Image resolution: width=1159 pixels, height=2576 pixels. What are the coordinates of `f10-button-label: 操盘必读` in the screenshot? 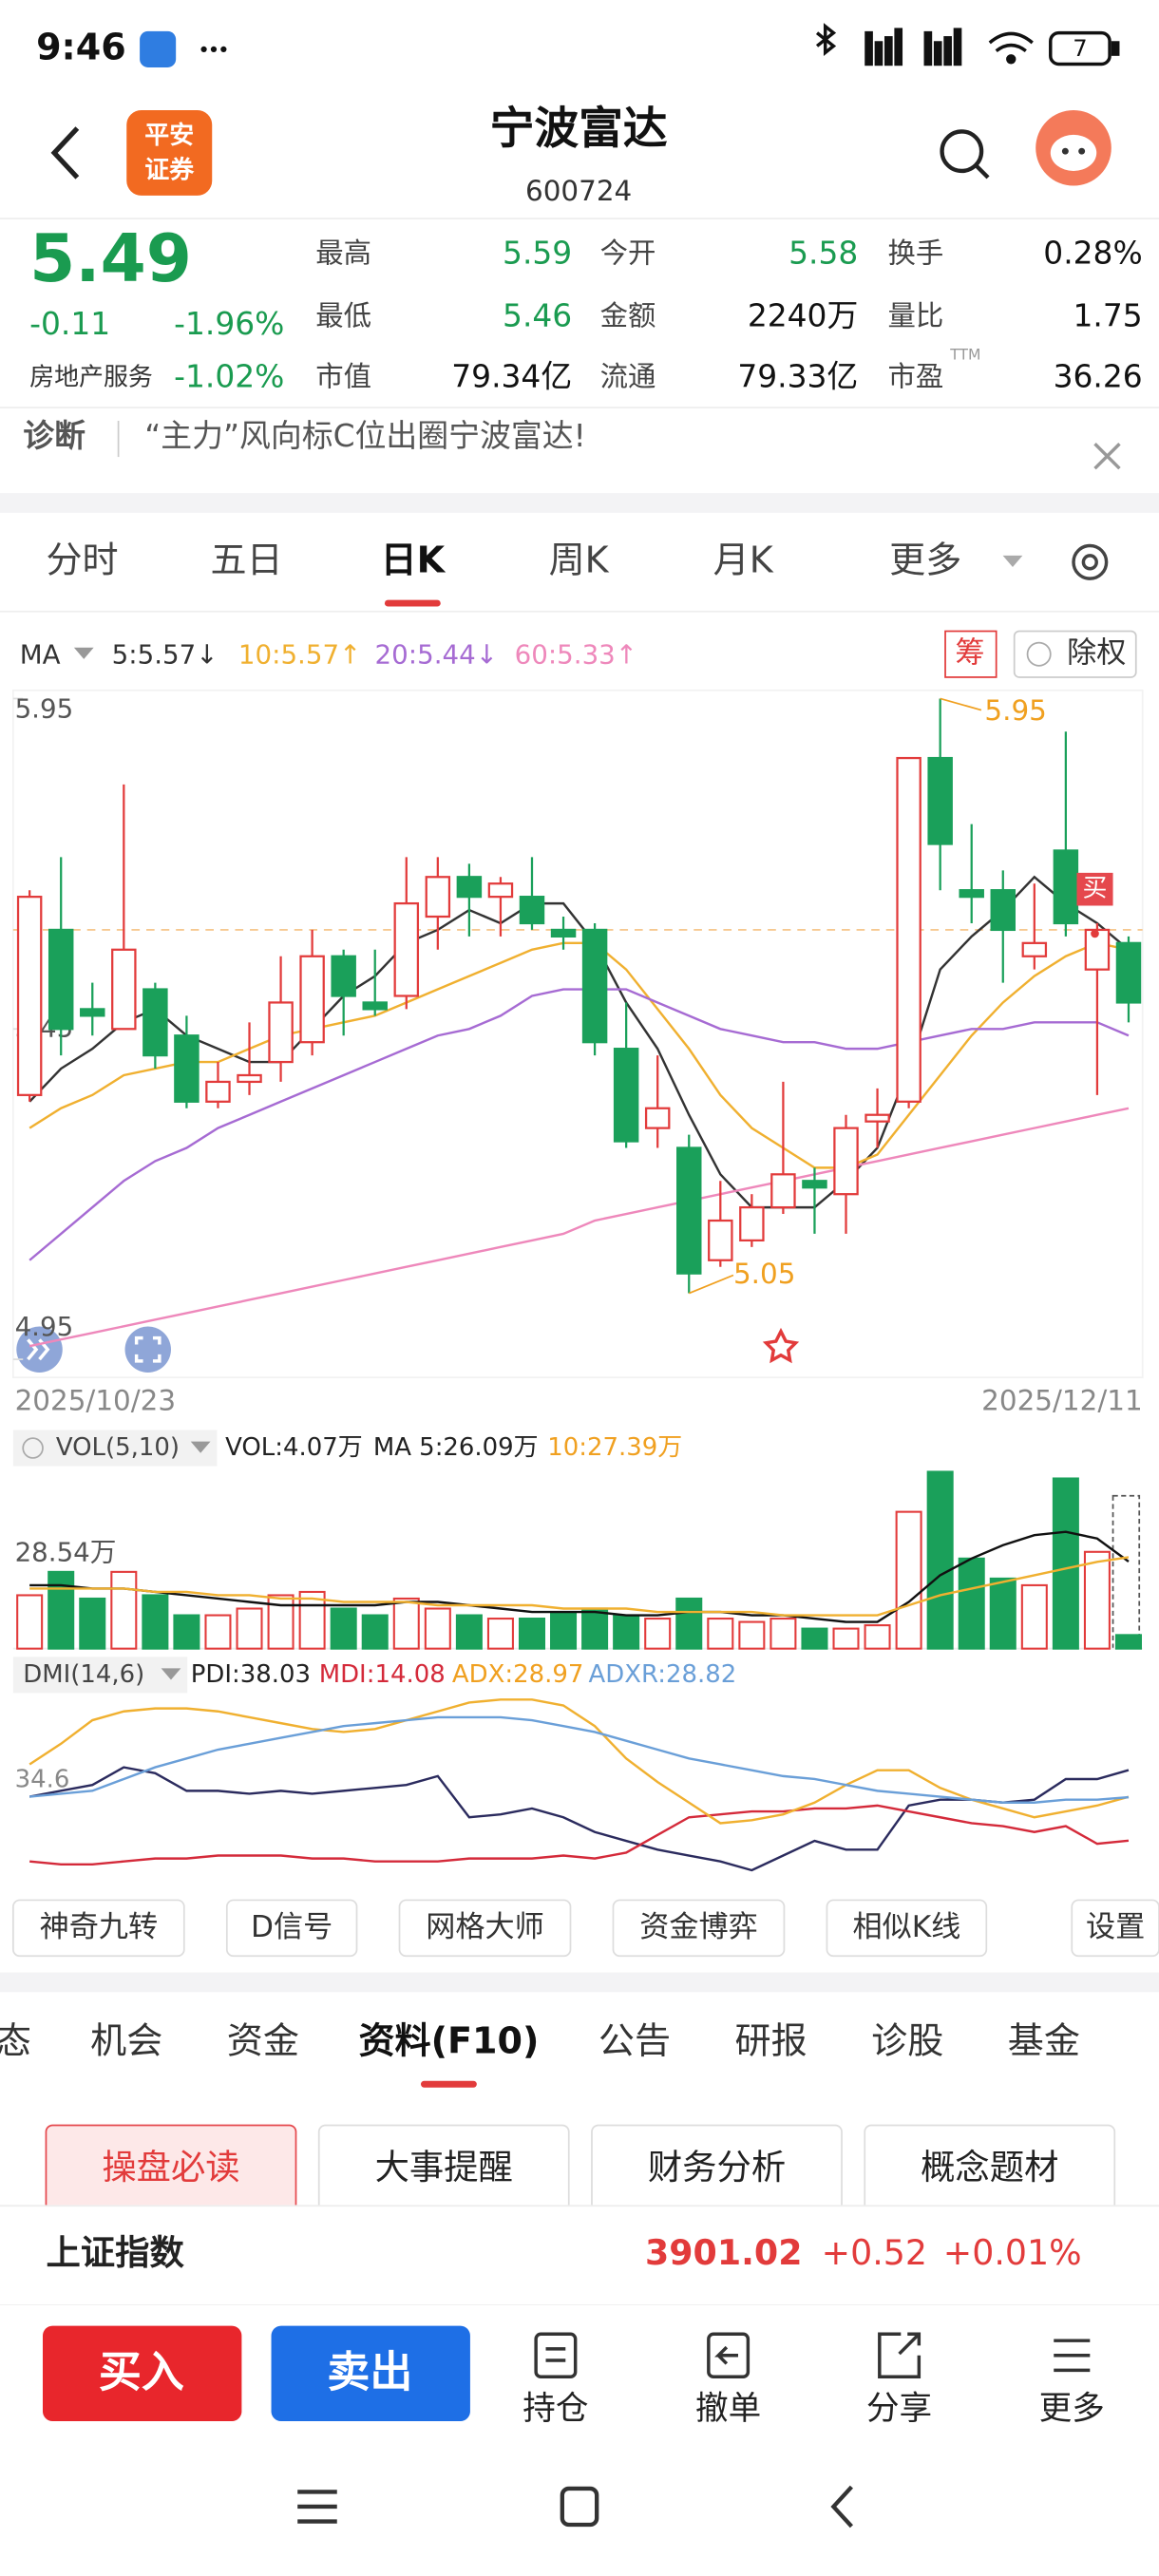 It's located at (170, 2167).